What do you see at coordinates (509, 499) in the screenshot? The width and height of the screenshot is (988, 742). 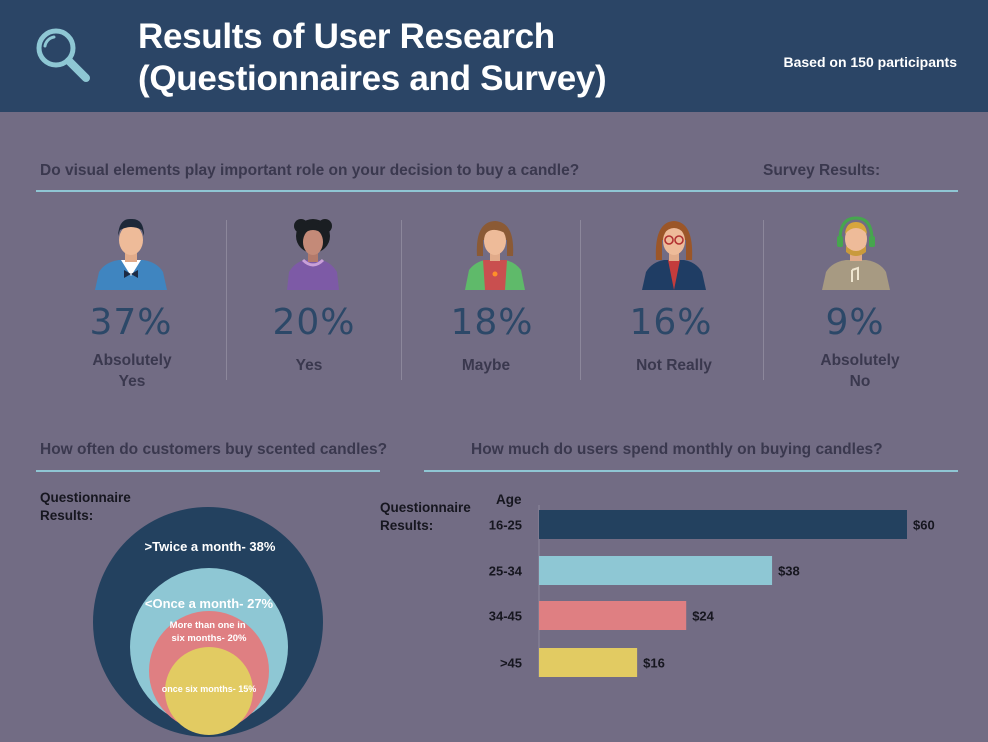 I see `age-axis-label: Age` at bounding box center [509, 499].